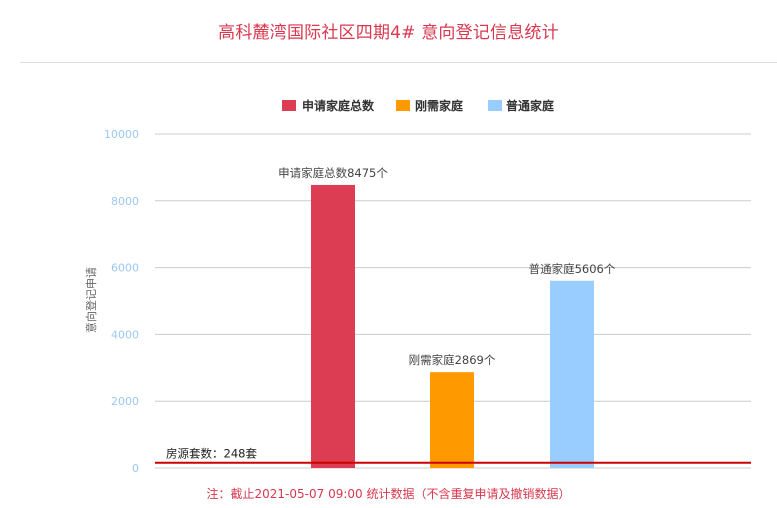 This screenshot has height=508, width=777. I want to click on y-axis-label: 意向登记申请, so click(91, 300).